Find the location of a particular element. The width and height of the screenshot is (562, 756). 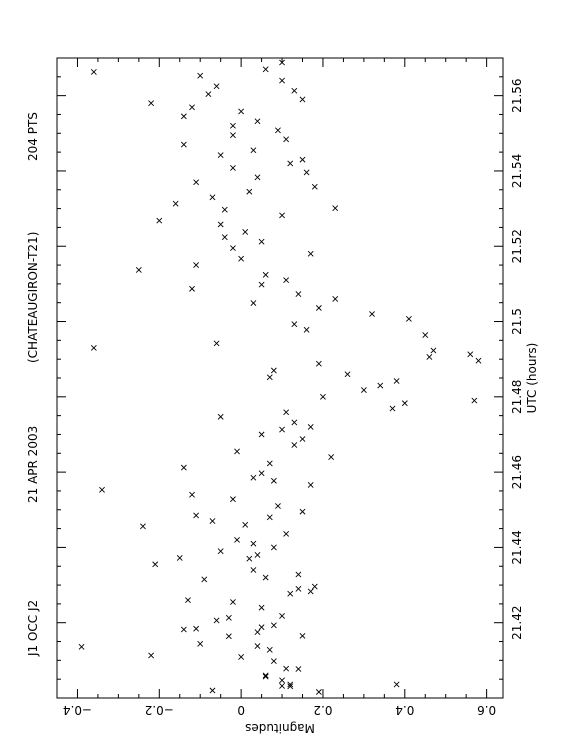

x-tick-label: 21.48 is located at coordinates (517, 397).